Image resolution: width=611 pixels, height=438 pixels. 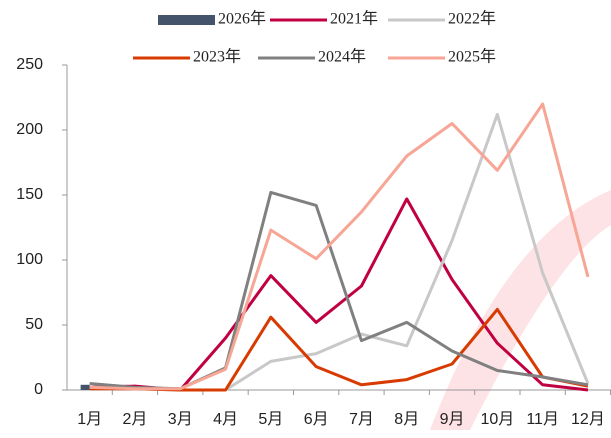 I want to click on legend-label: 2024年, so click(x=342, y=57).